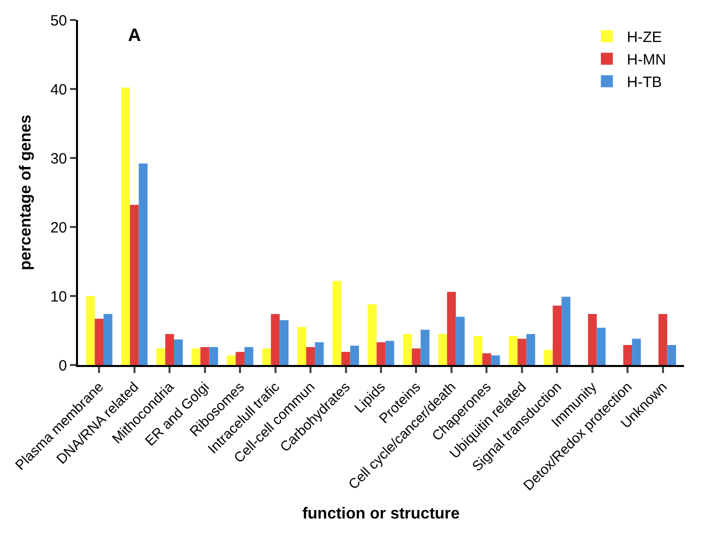 The width and height of the screenshot is (704, 535). I want to click on y-tick-label: 20, so click(58, 227).